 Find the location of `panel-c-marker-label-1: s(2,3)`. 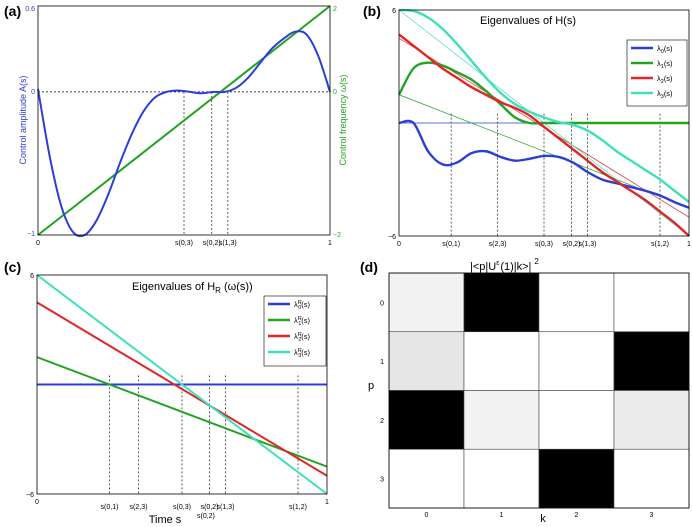

panel-c-marker-label-1: s(2,3) is located at coordinates (139, 507).